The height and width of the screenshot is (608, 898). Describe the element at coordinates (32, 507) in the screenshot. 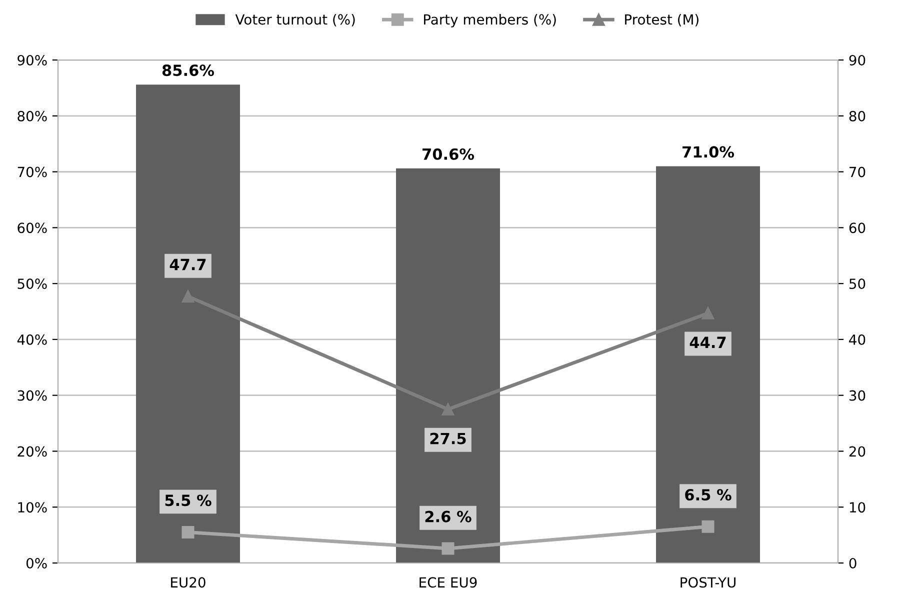

I see `y-tick-label: 10%` at that location.